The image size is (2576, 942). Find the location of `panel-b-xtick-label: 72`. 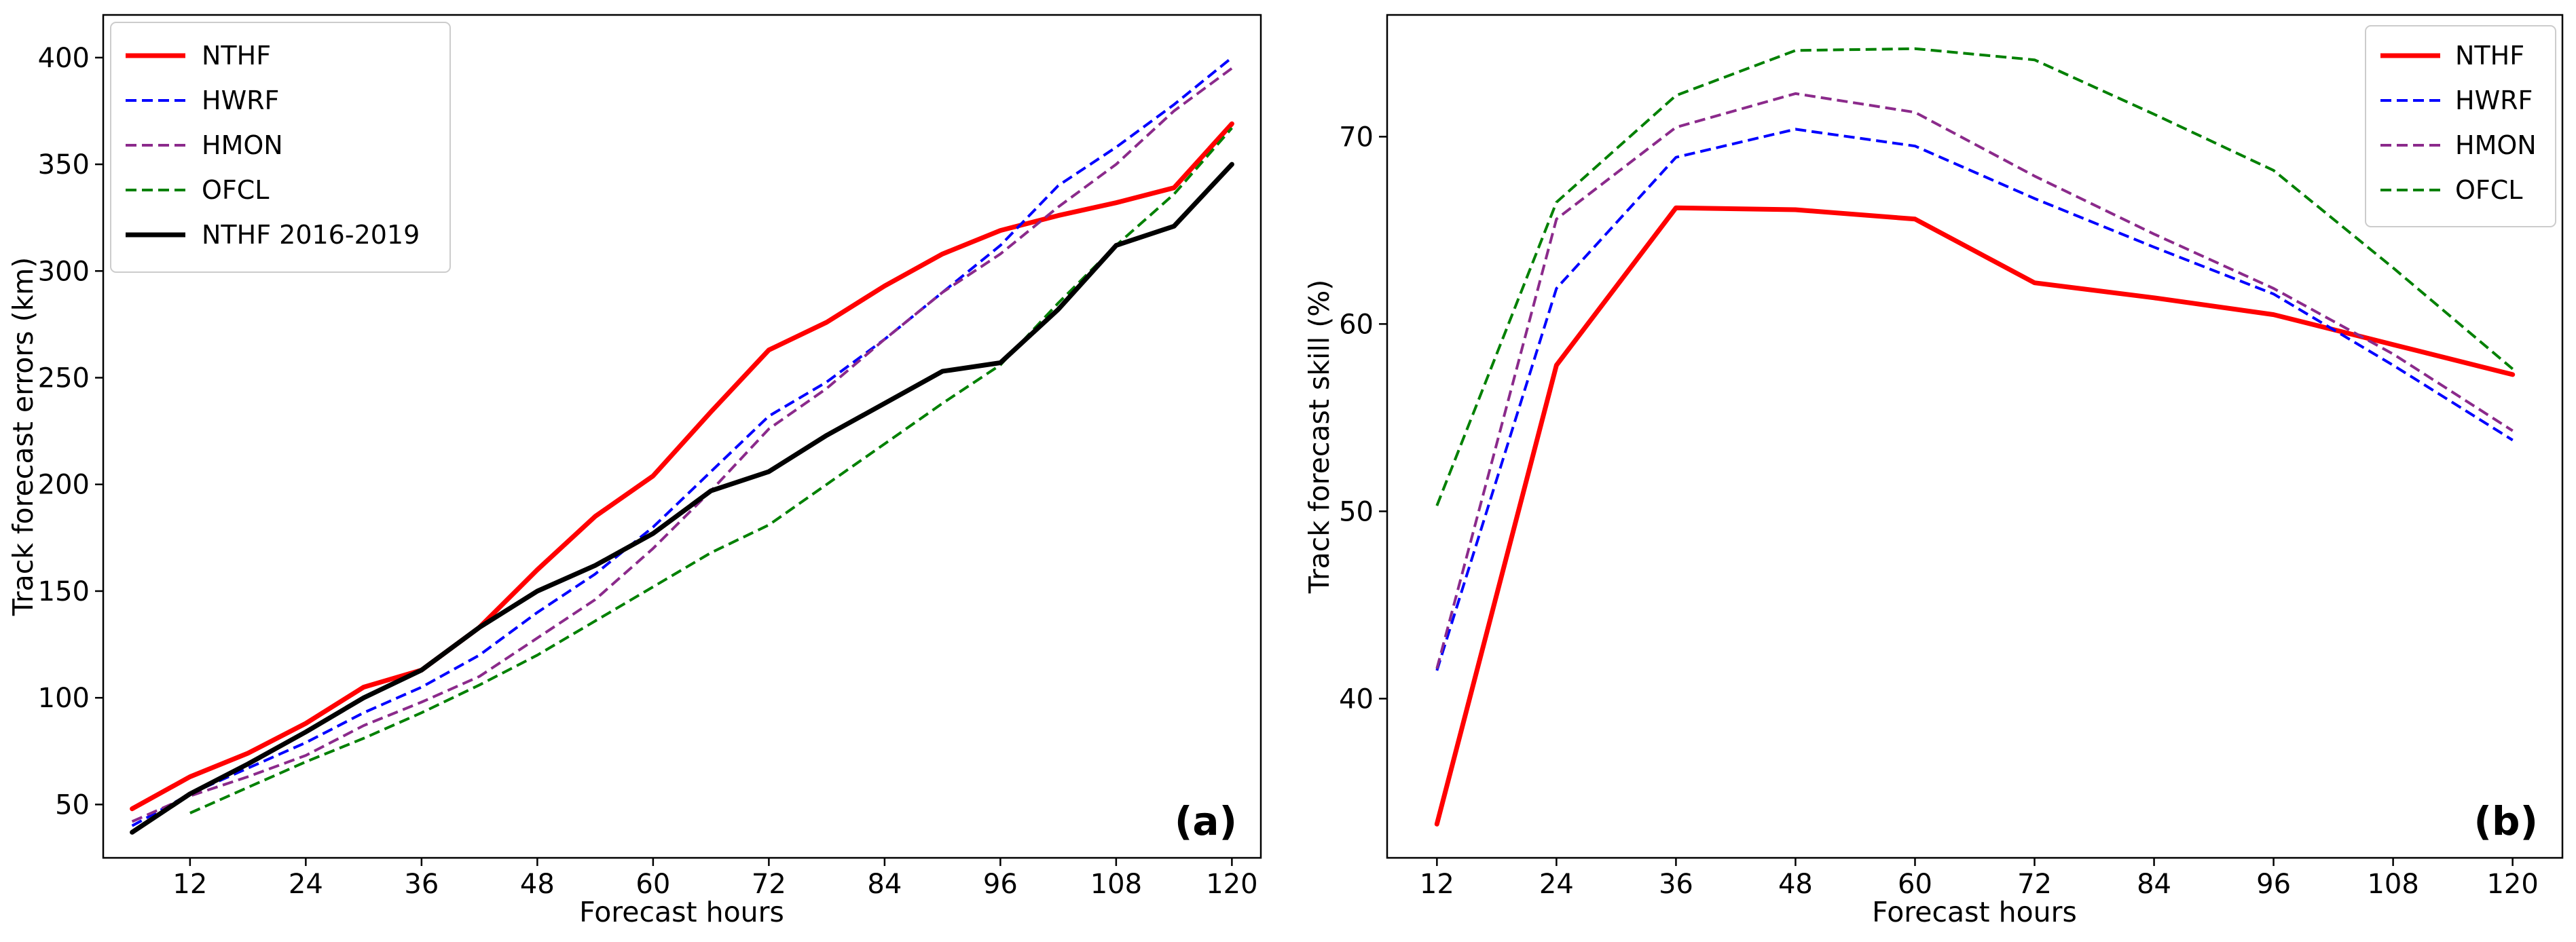

panel-b-xtick-label: 72 is located at coordinates (2034, 884).